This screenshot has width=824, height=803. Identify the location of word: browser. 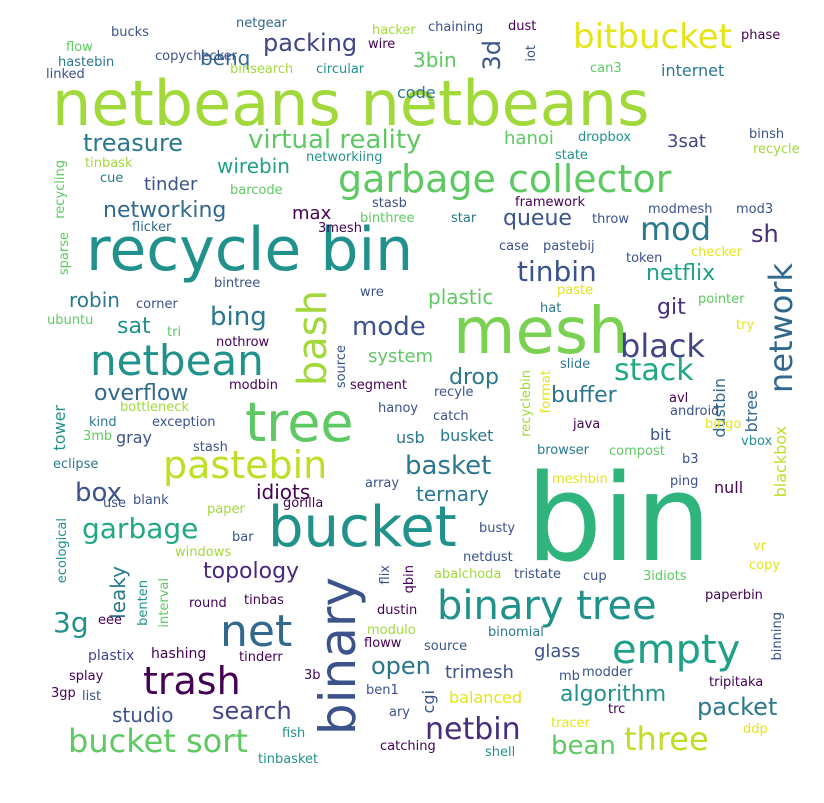
(563, 450).